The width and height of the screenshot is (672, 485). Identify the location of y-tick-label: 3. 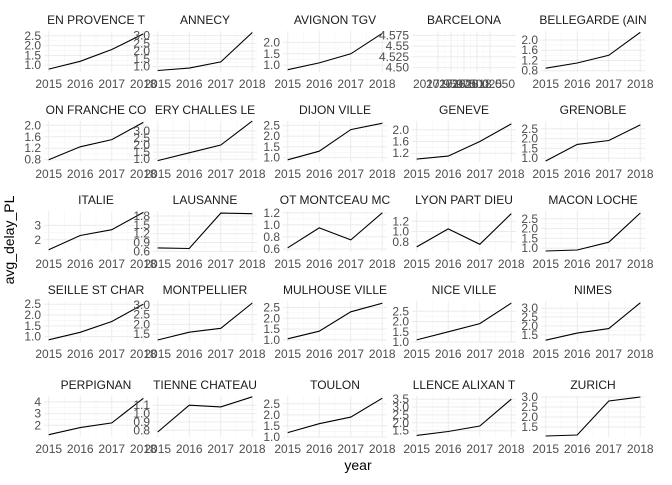
(37, 225).